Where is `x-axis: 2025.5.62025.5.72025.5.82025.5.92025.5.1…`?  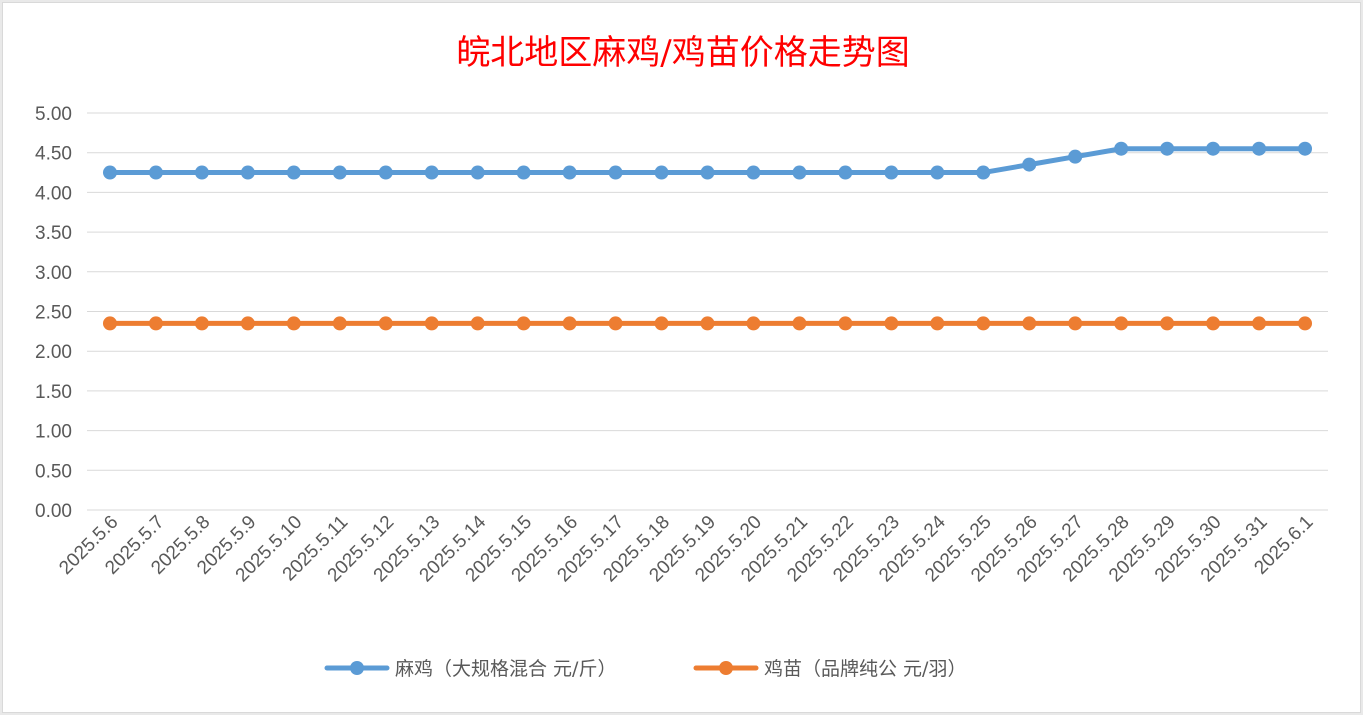
x-axis: 2025.5.62025.5.72025.5.82025.5.92025.5.1… is located at coordinates (686, 548).